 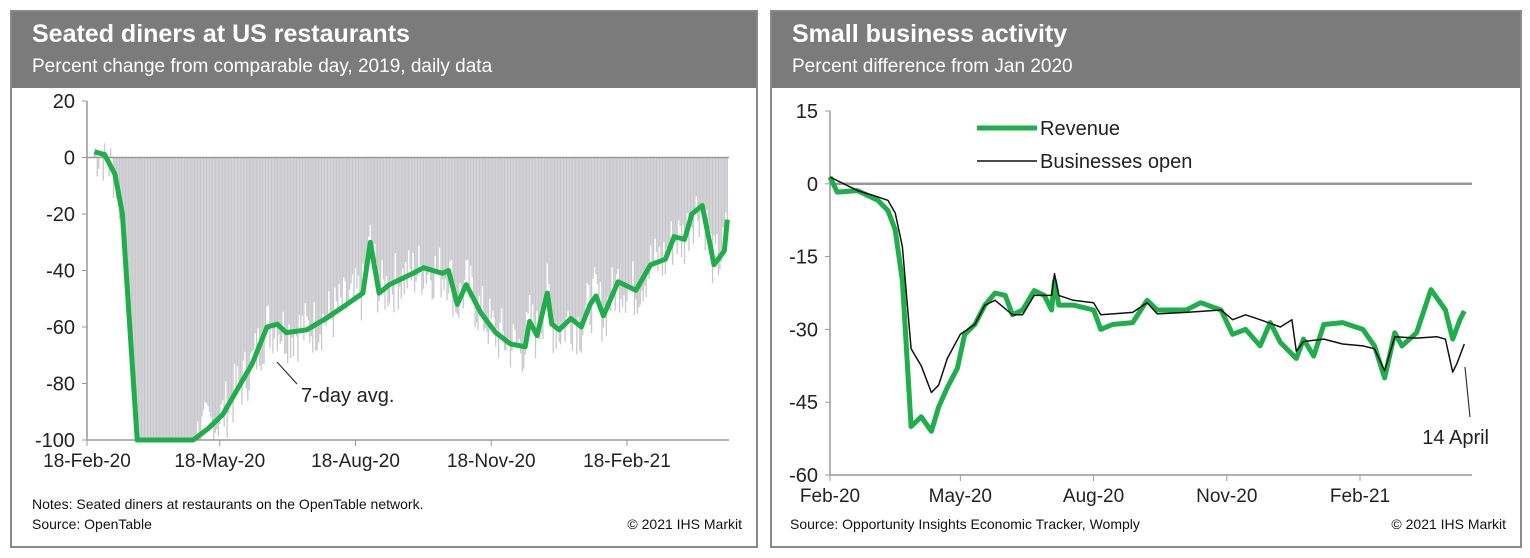 I want to click on annotation-label: 14 April, so click(x=1455, y=438).